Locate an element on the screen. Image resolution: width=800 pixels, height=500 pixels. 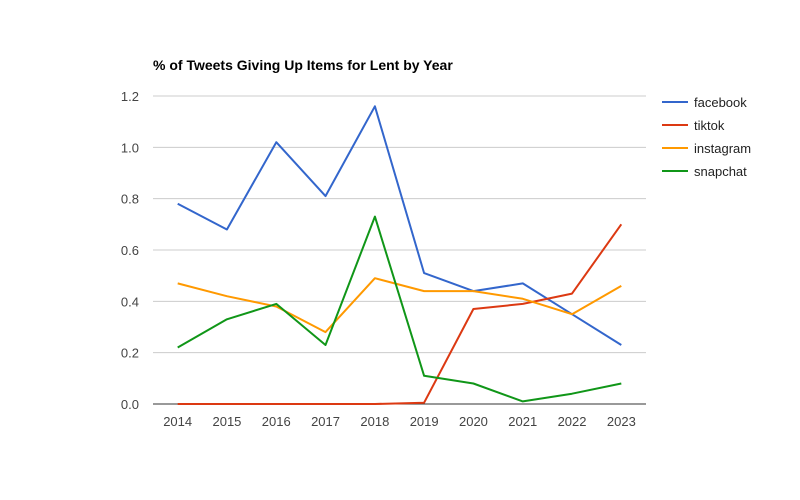
y-tick-label: 0.0 is located at coordinates (130, 404).